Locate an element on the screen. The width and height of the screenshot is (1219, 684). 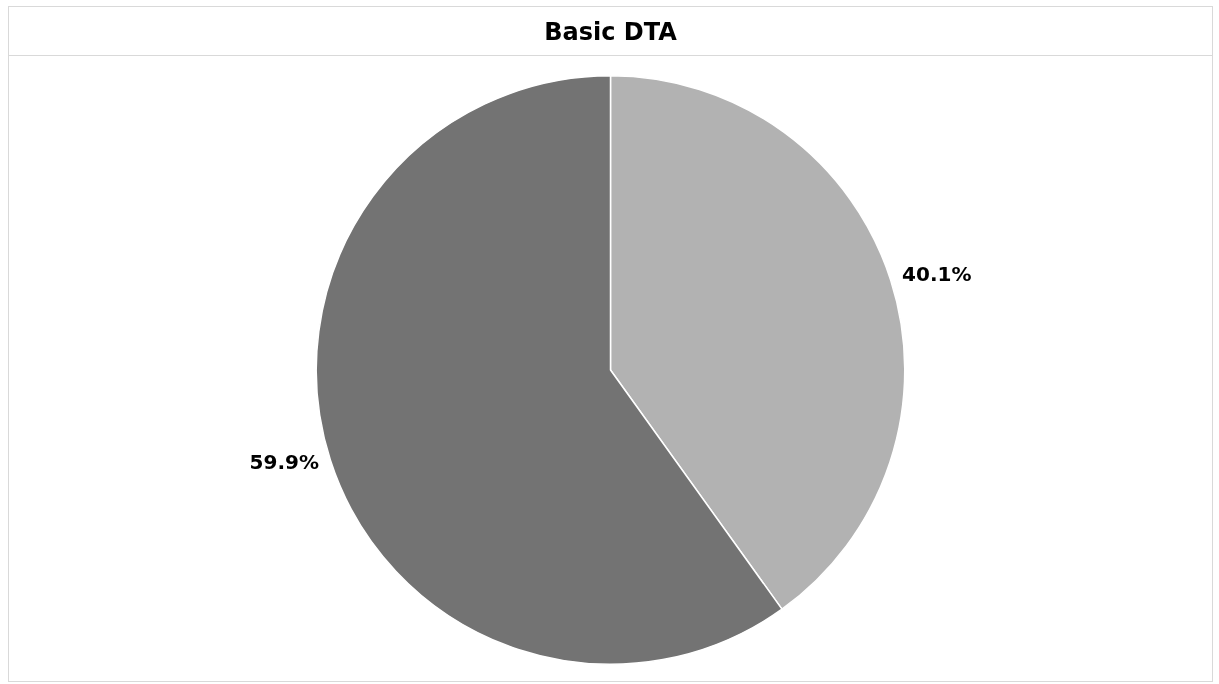
data-label: 59.9% is located at coordinates (284, 461).